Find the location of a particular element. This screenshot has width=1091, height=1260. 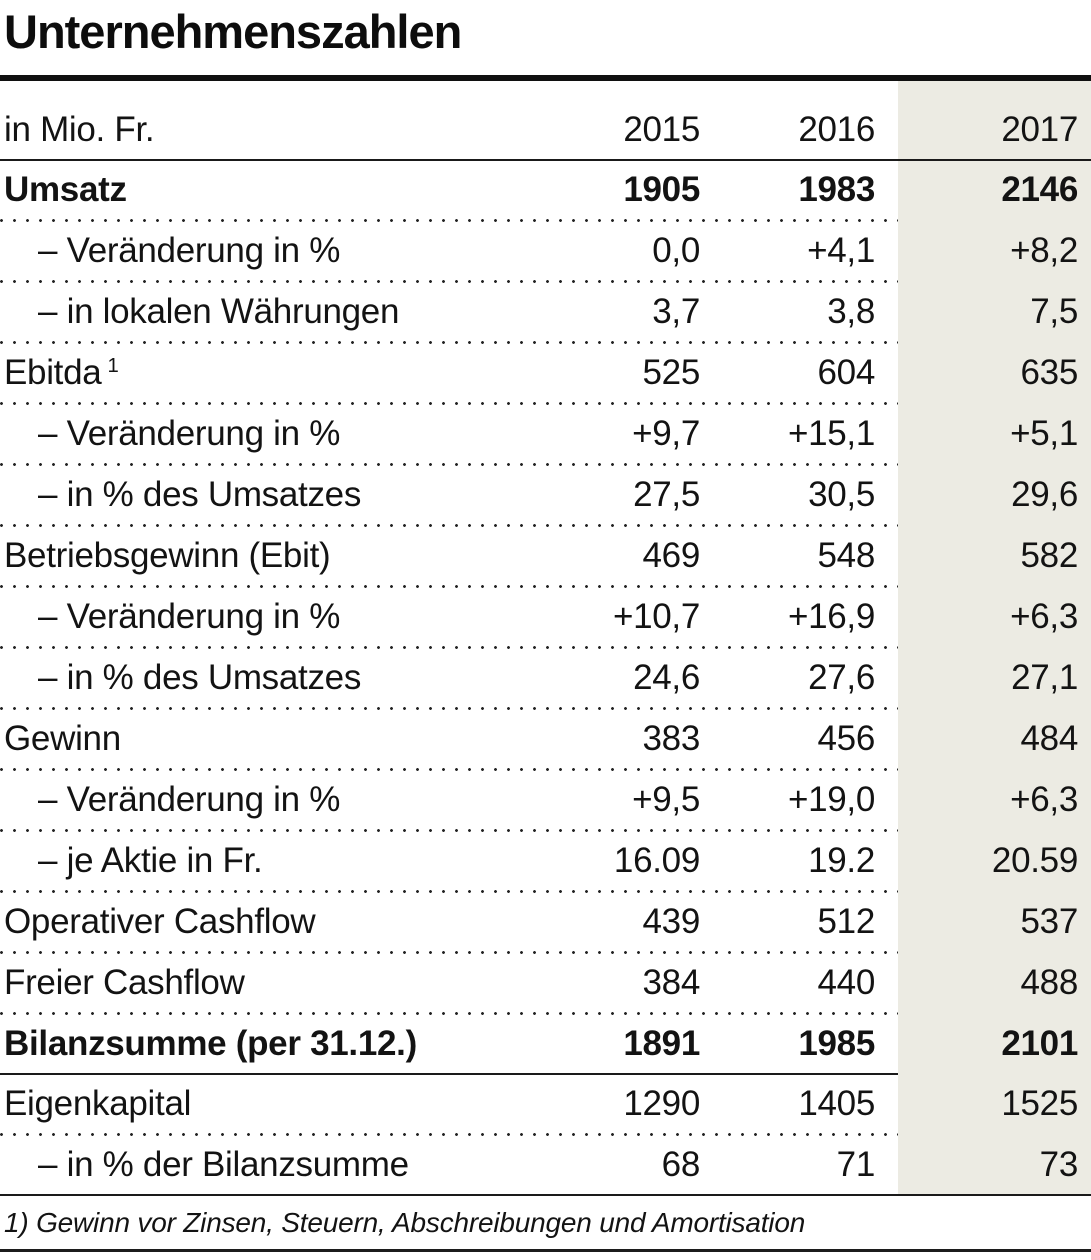

value-cell-2016: 456 is located at coordinates (846, 739).